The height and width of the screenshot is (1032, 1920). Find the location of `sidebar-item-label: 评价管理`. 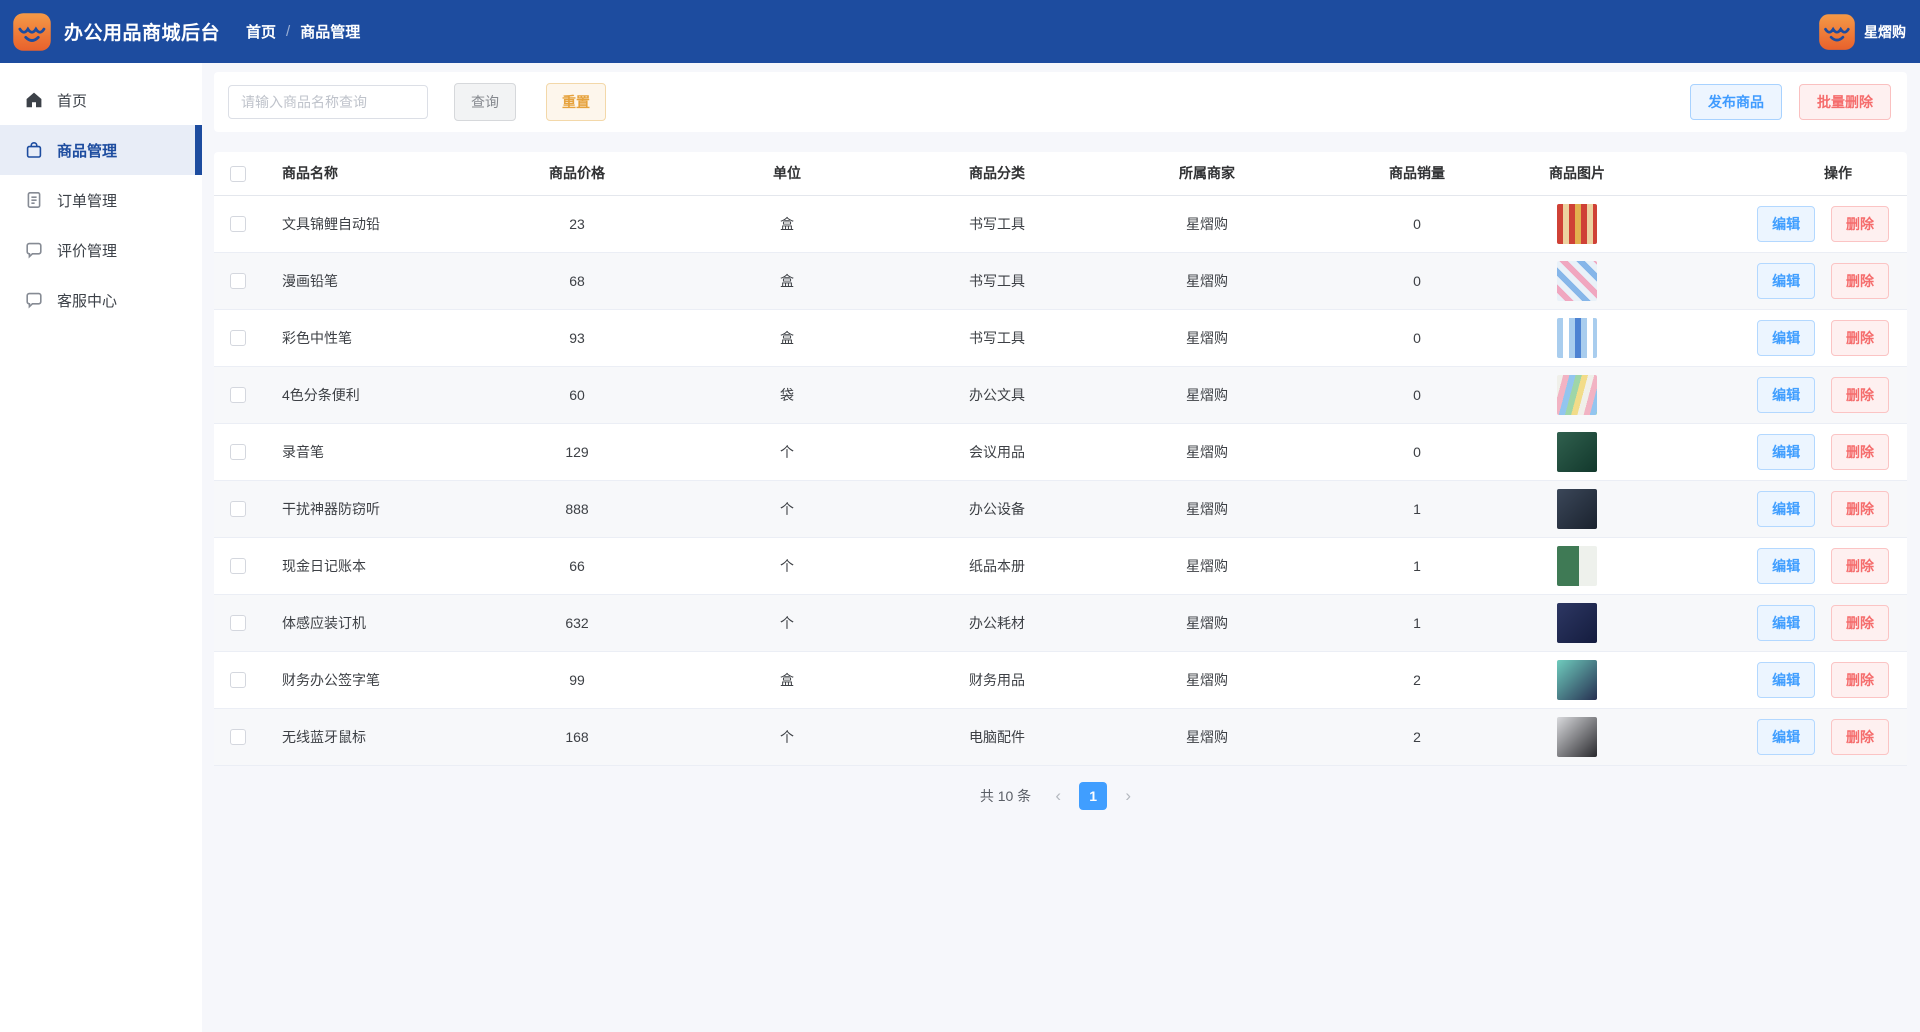

sidebar-item-label: 评价管理 is located at coordinates (87, 251).